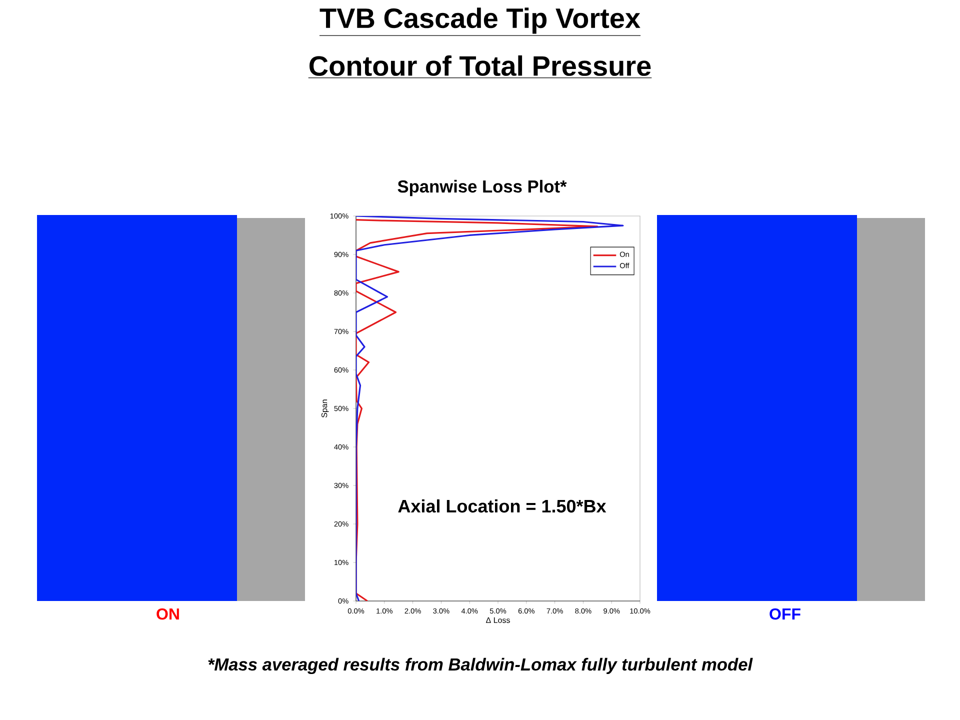  What do you see at coordinates (480, 65) in the screenshot?
I see `text: Contour of Total Pressure` at bounding box center [480, 65].